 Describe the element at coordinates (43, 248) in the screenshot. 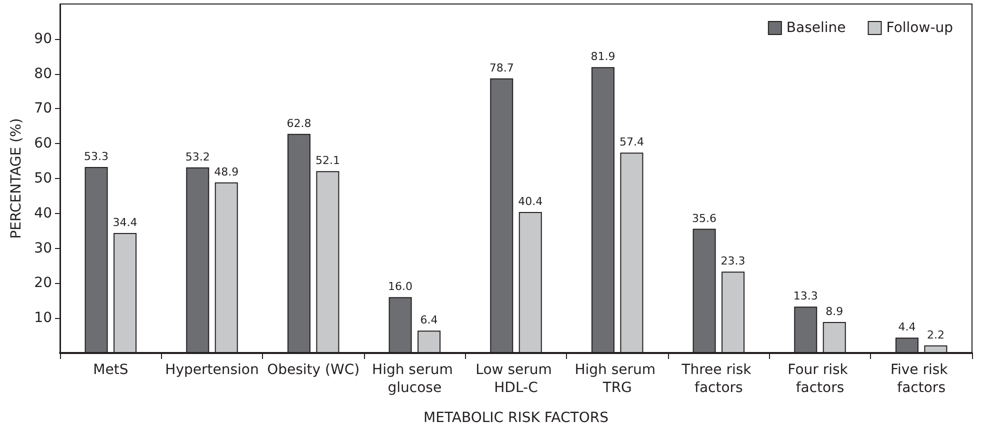

I see `y-tick-label: 30` at that location.